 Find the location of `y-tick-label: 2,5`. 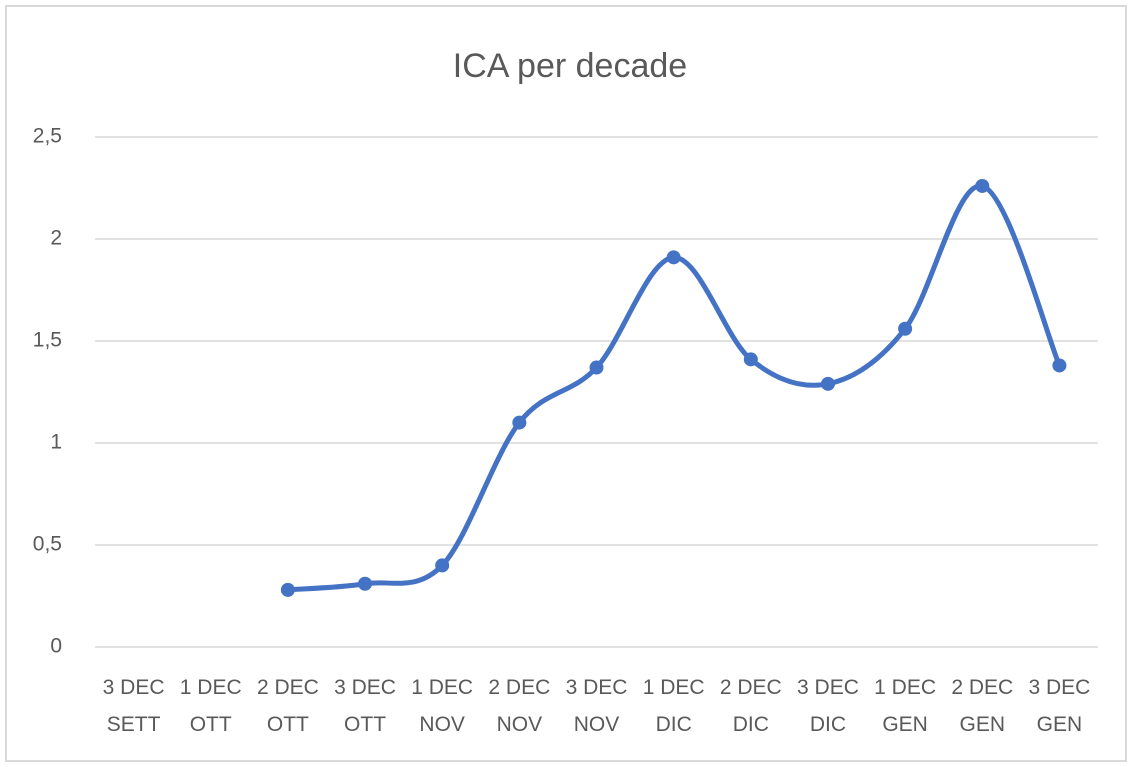

y-tick-label: 2,5 is located at coordinates (47, 136).